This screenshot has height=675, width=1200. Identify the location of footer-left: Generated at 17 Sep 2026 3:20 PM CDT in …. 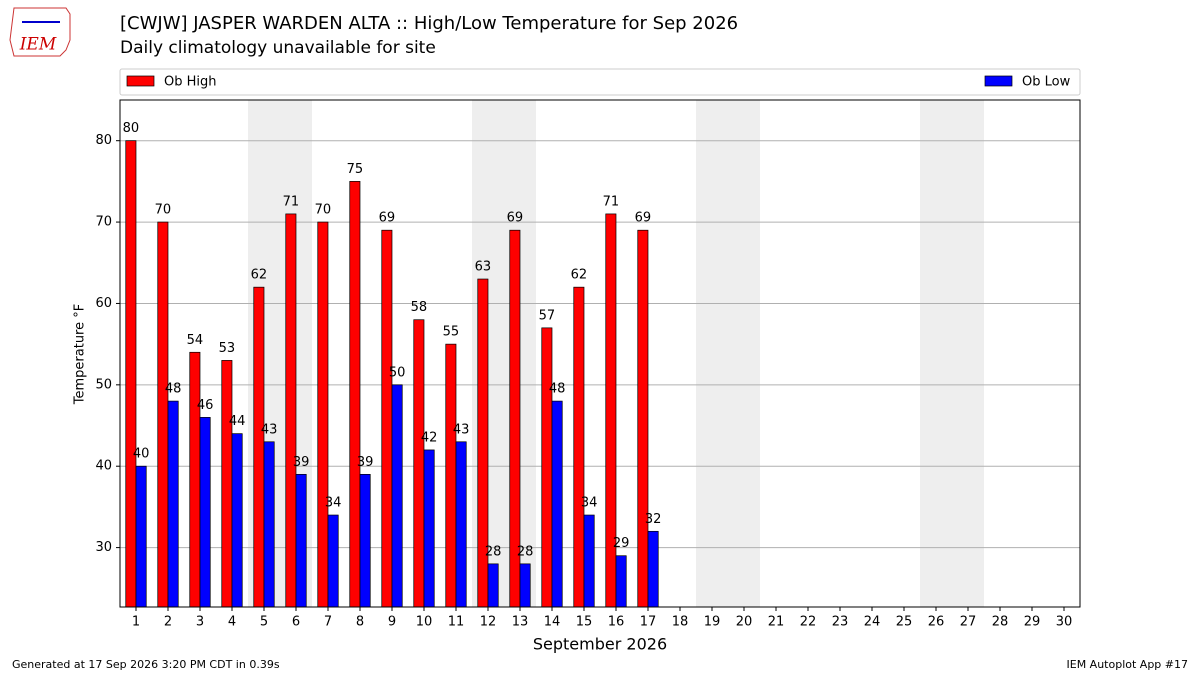
(146, 664).